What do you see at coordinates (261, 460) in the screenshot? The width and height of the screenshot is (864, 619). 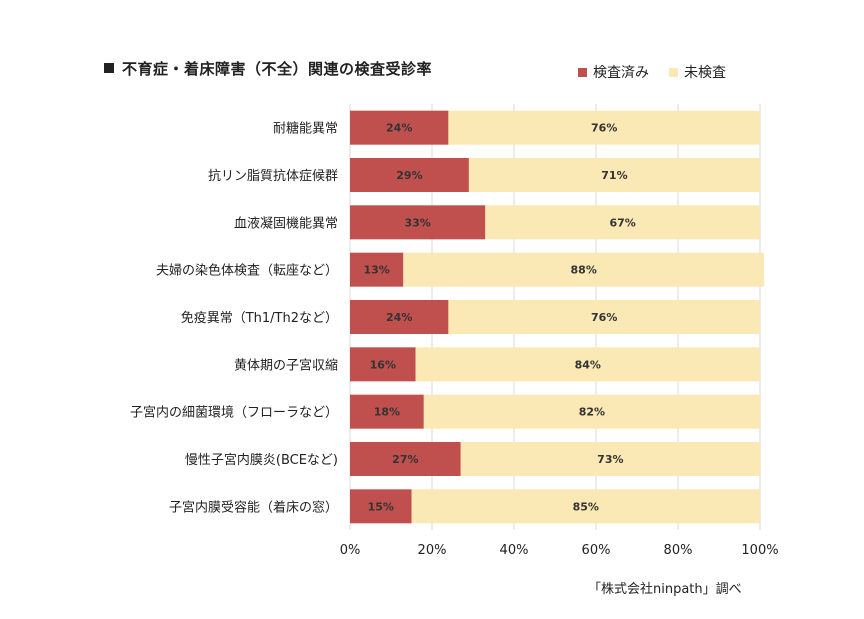 I see `category-label: 慢性子宮内膜炎(BCEなど)` at bounding box center [261, 460].